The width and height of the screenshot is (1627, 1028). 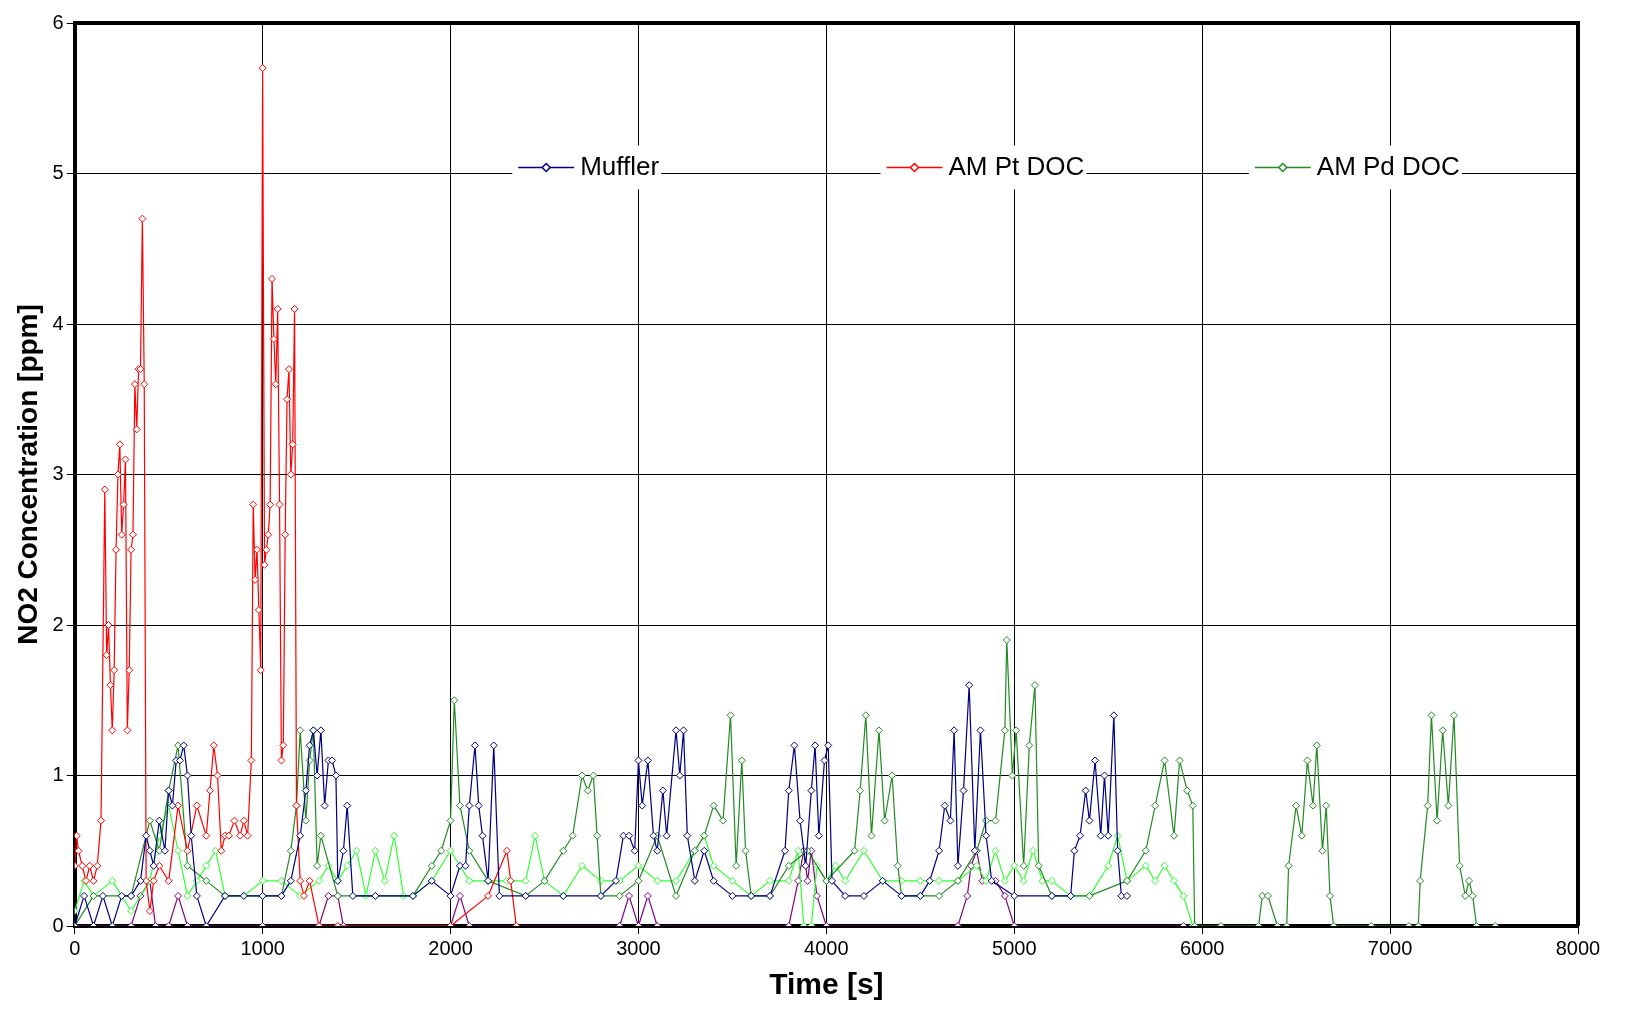 I want to click on x-tick-label: 6000, so click(x=1202, y=947).